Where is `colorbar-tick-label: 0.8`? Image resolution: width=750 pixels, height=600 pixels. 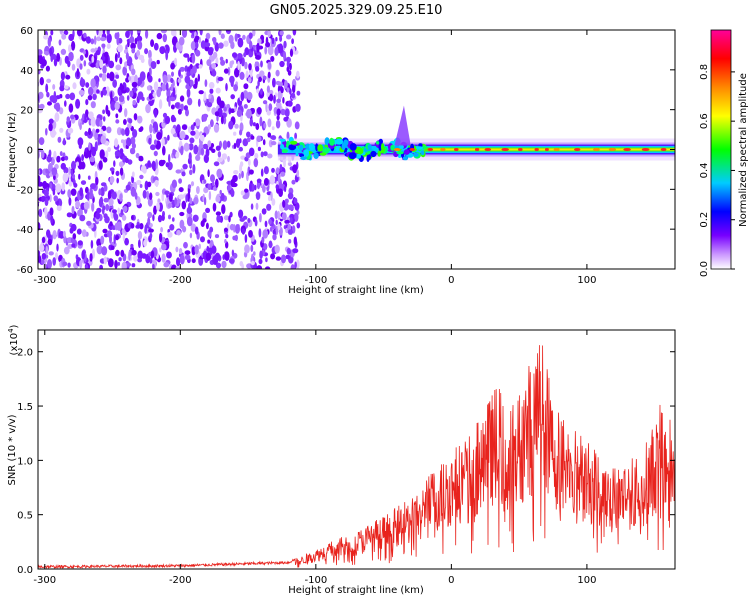 colorbar-tick-label: 0.8 is located at coordinates (704, 72).